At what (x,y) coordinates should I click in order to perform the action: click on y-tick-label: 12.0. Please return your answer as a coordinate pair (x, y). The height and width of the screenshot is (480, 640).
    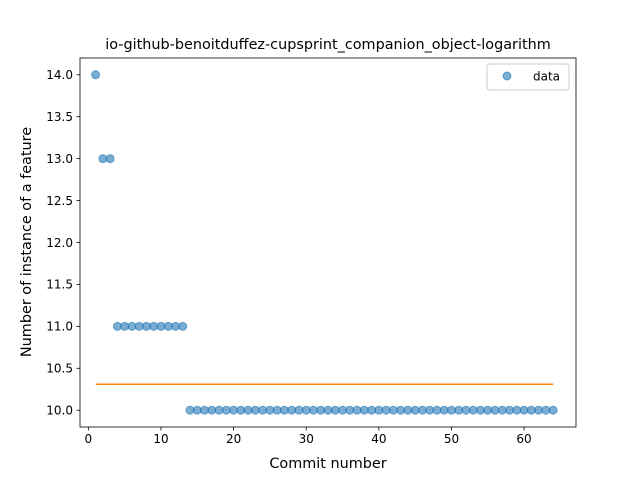
    Looking at the image, I should click on (59, 243).